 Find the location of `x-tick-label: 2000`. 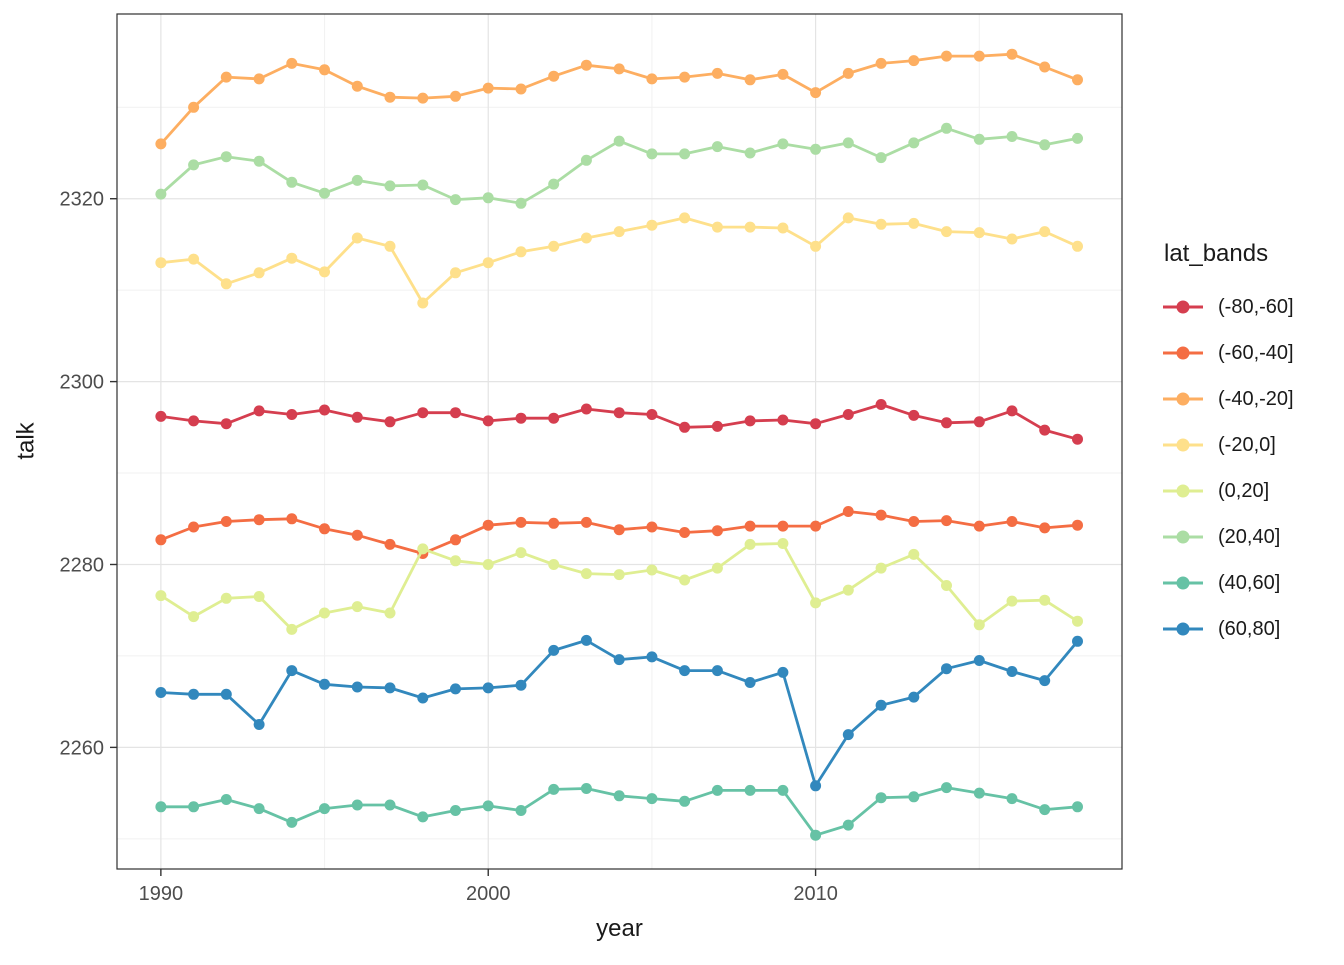

x-tick-label: 2000 is located at coordinates (488, 894).